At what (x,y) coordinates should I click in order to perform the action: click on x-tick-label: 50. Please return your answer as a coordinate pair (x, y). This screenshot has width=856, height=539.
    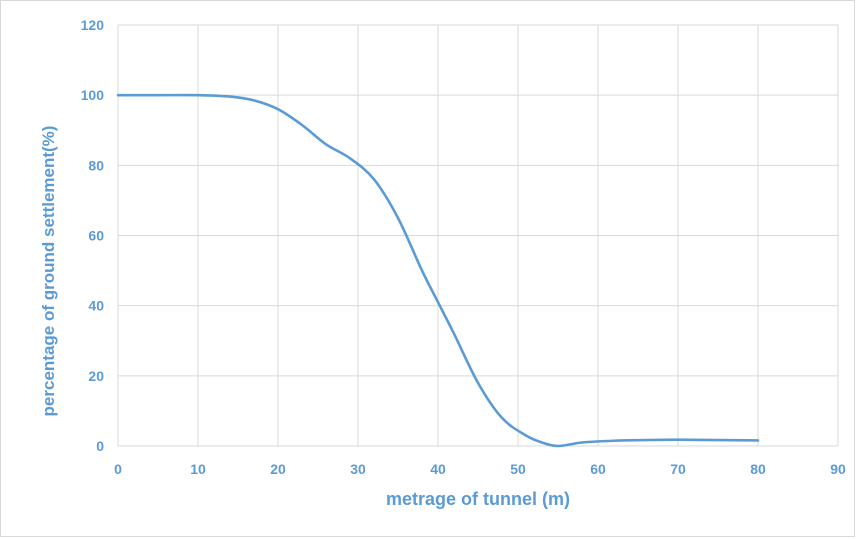
    Looking at the image, I should click on (518, 469).